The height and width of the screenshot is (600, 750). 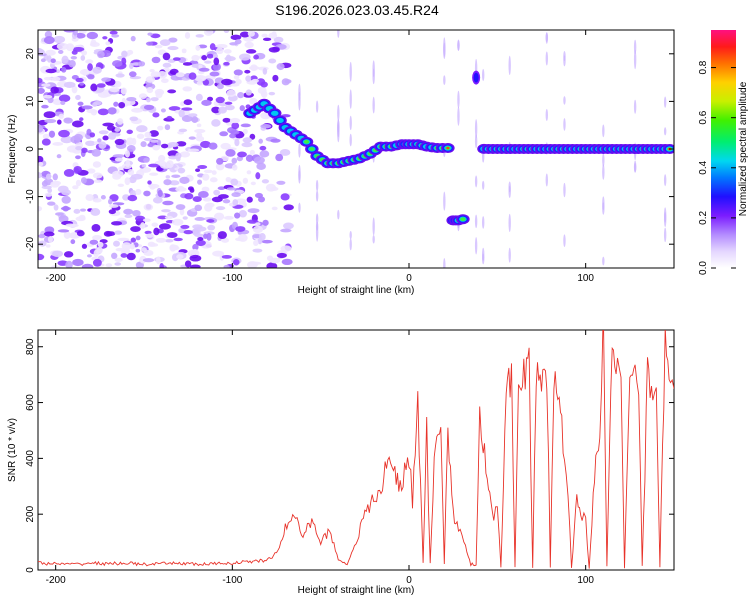 What do you see at coordinates (476, 77) in the screenshot?
I see `spectrogram-spot` at bounding box center [476, 77].